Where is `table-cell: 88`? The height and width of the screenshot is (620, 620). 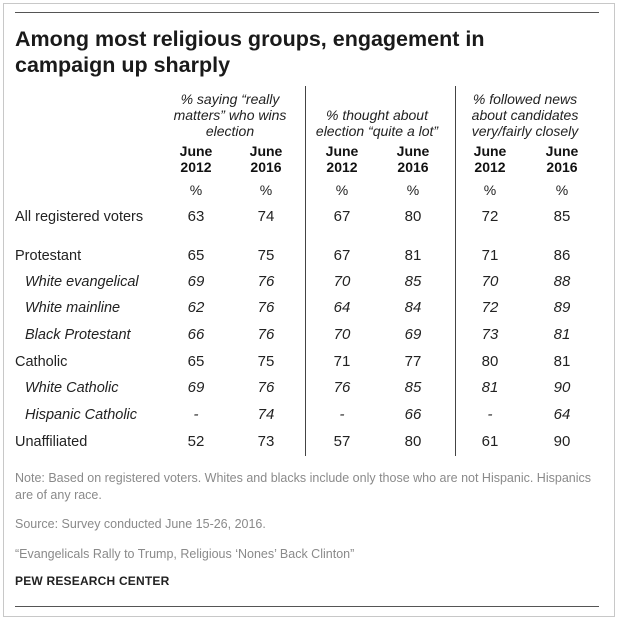
table-cell: 88 is located at coordinates (562, 281).